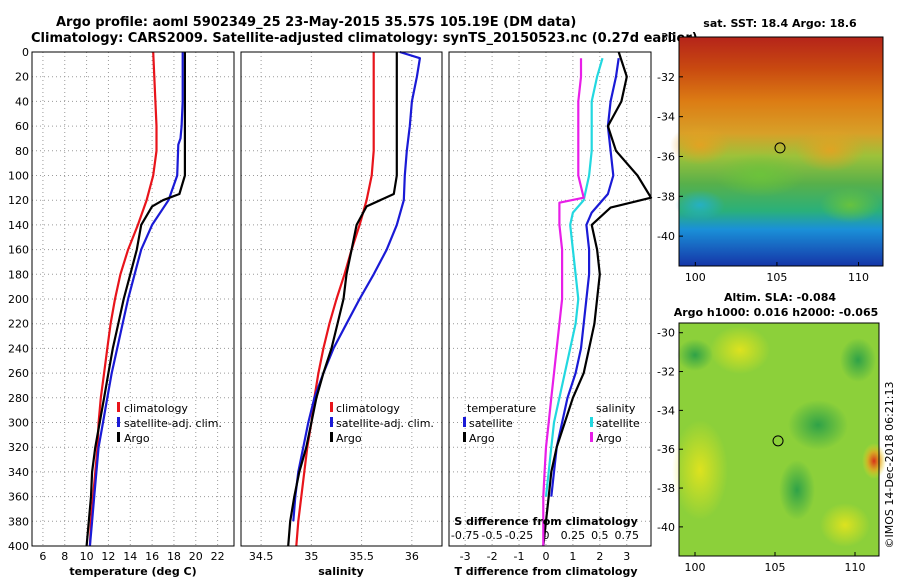  I want to click on salinity-profiles, so click(354, 298).